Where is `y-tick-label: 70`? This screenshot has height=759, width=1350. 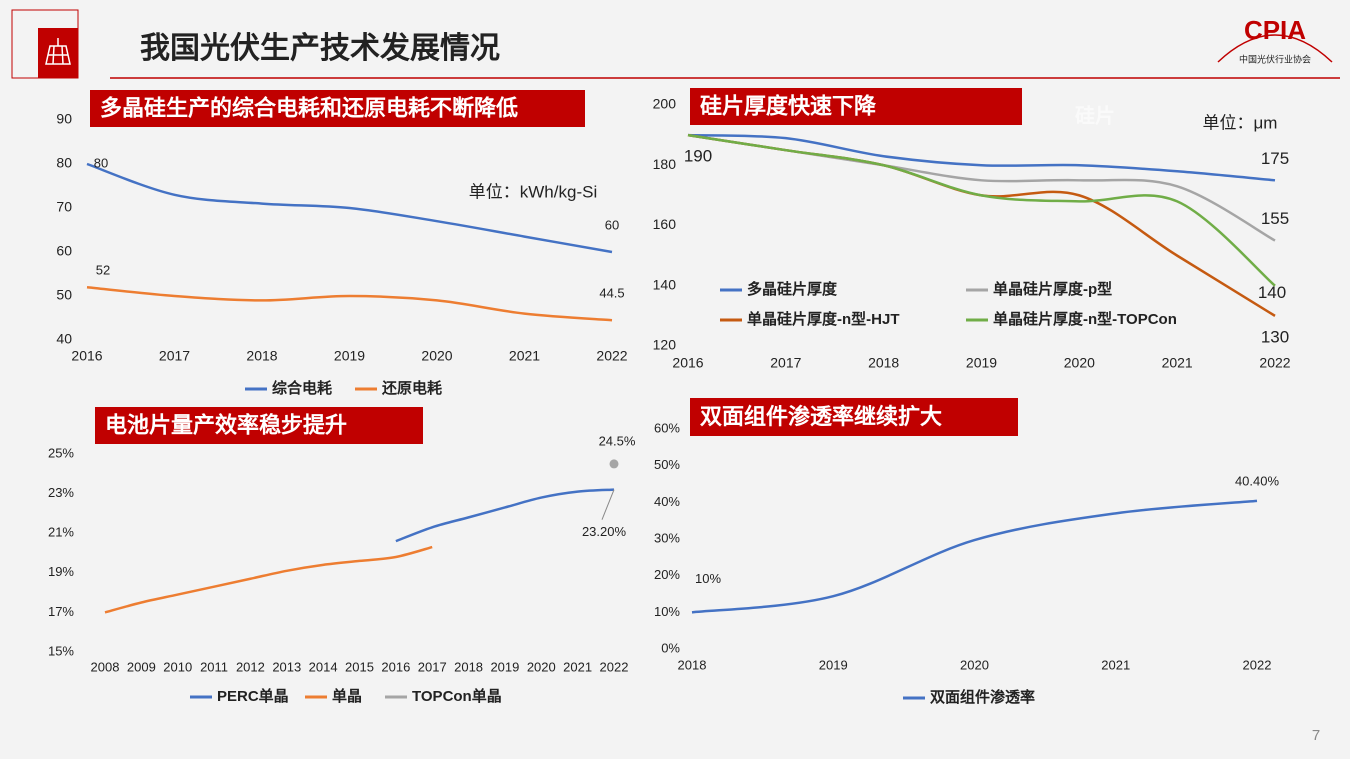 y-tick-label: 70 is located at coordinates (64, 207).